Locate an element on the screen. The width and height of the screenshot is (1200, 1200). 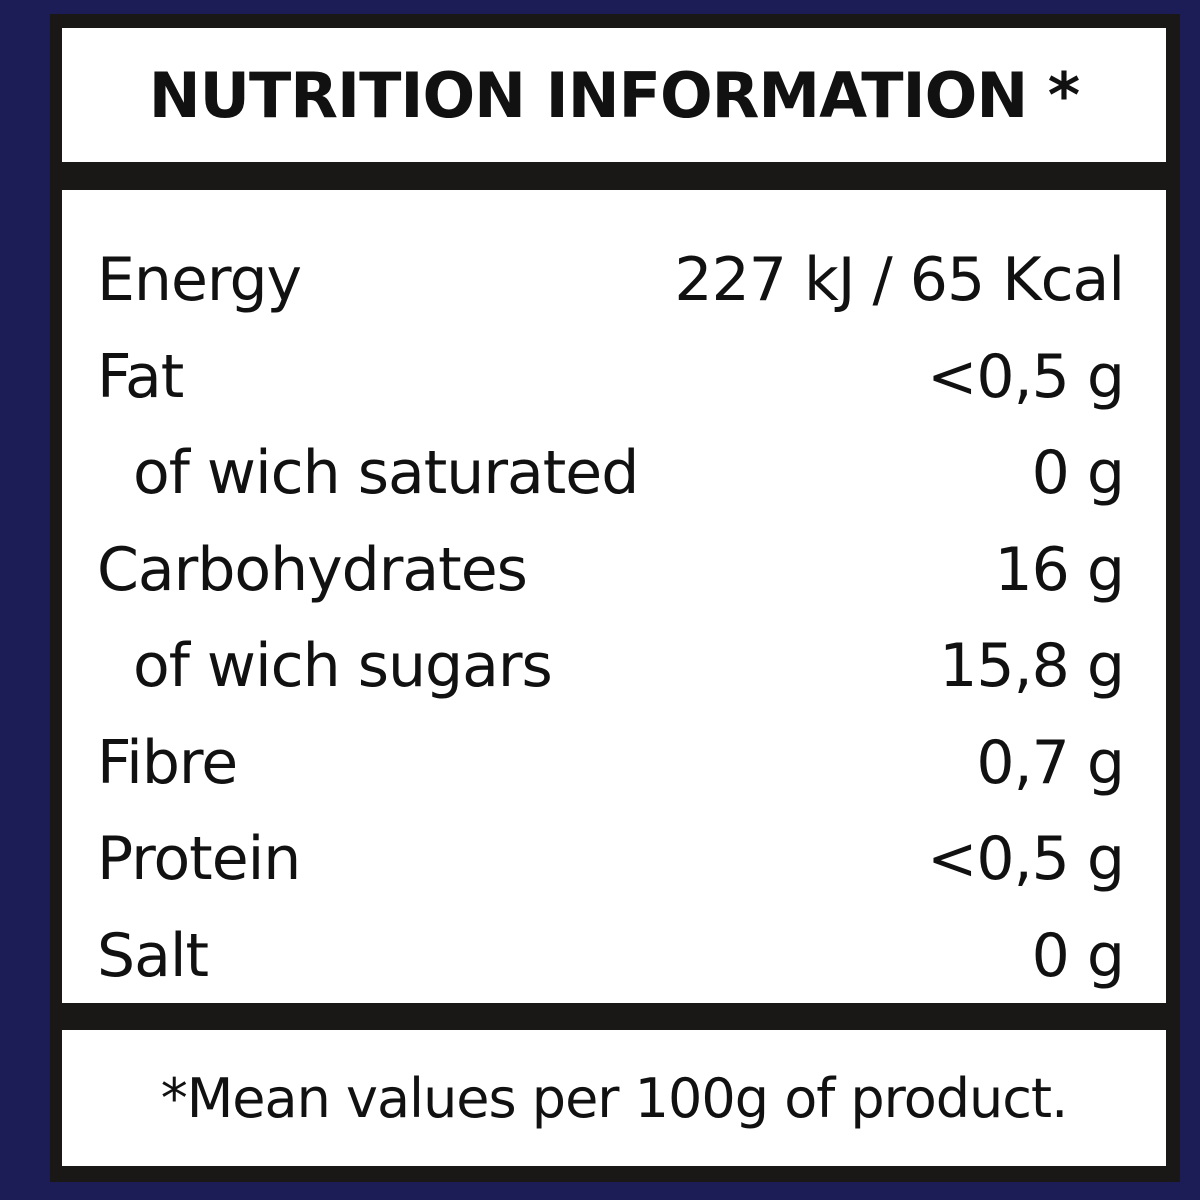
nutrient-label: Salt is located at coordinates (153, 955).